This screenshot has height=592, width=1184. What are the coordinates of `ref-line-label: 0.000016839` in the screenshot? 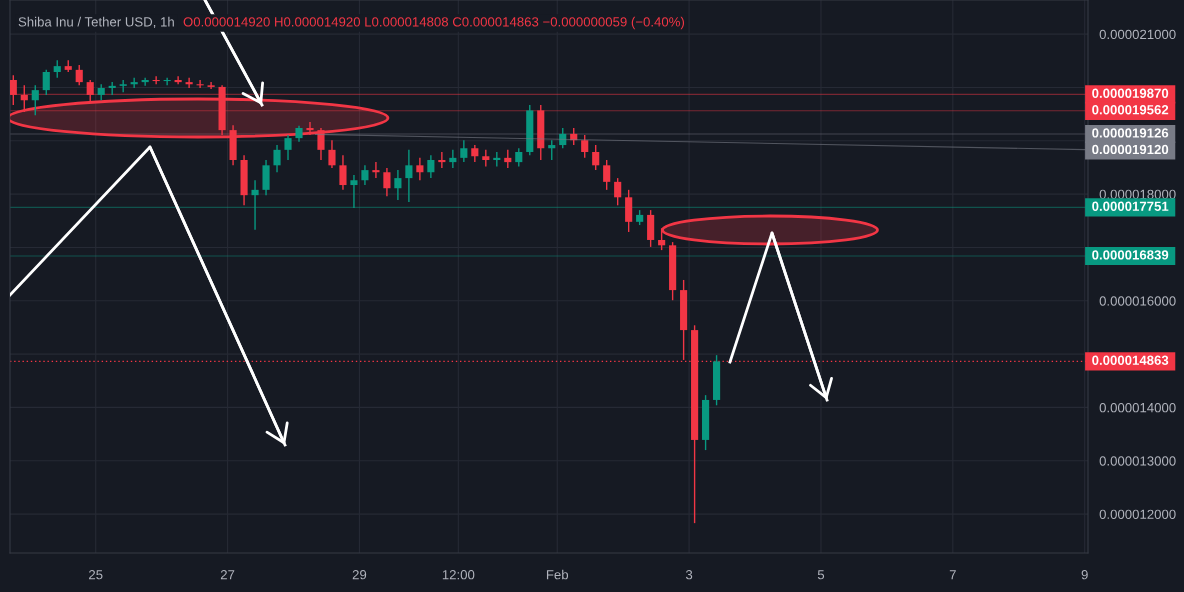 It's located at (1130, 255).